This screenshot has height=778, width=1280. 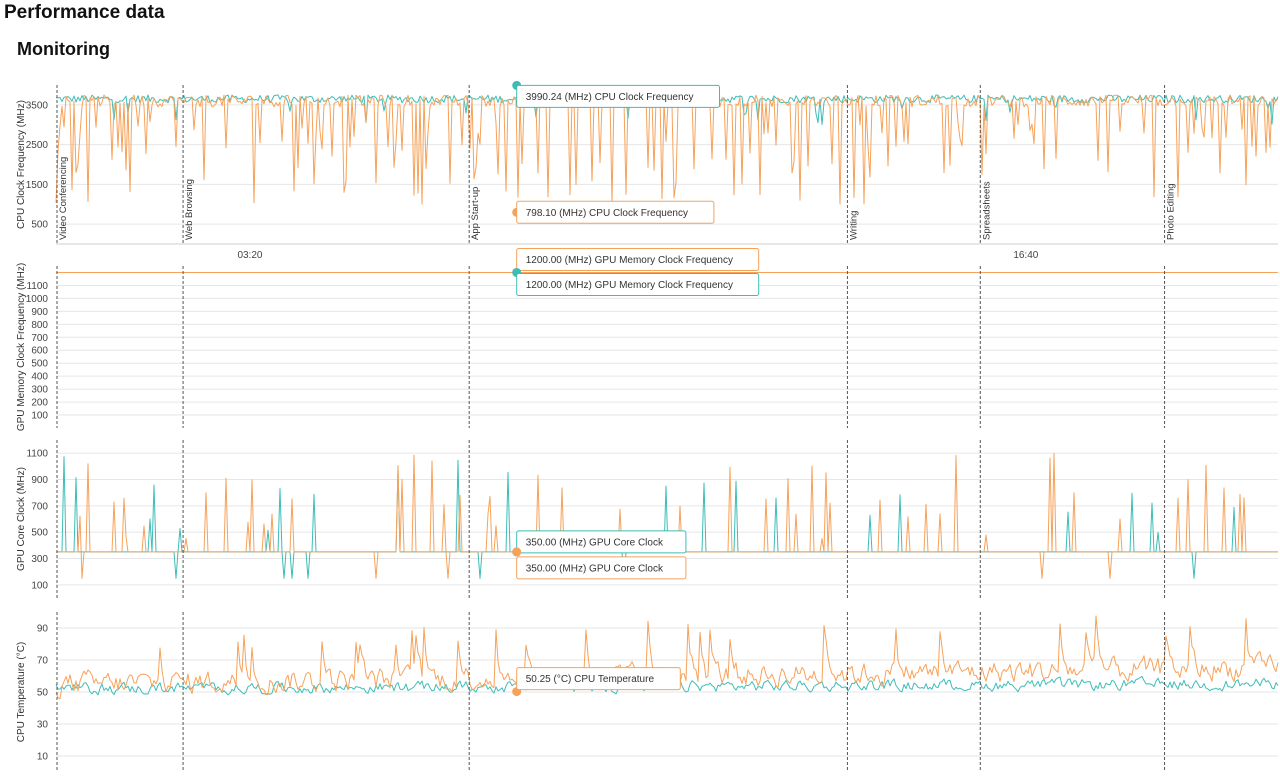 What do you see at coordinates (63, 198) in the screenshot?
I see `event-label: Video Conferencing` at bounding box center [63, 198].